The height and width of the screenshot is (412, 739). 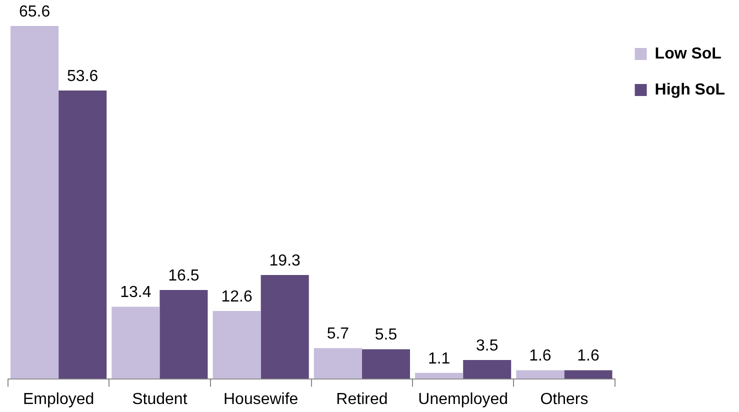 I want to click on data-label: 3.5, so click(x=487, y=345).